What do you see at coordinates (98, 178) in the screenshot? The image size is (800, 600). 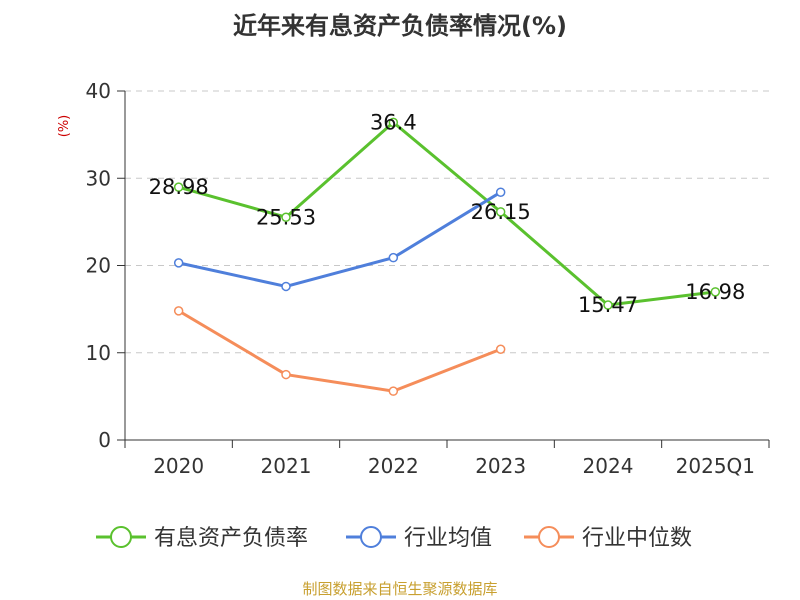 I see `y-tick-label: 30` at bounding box center [98, 178].